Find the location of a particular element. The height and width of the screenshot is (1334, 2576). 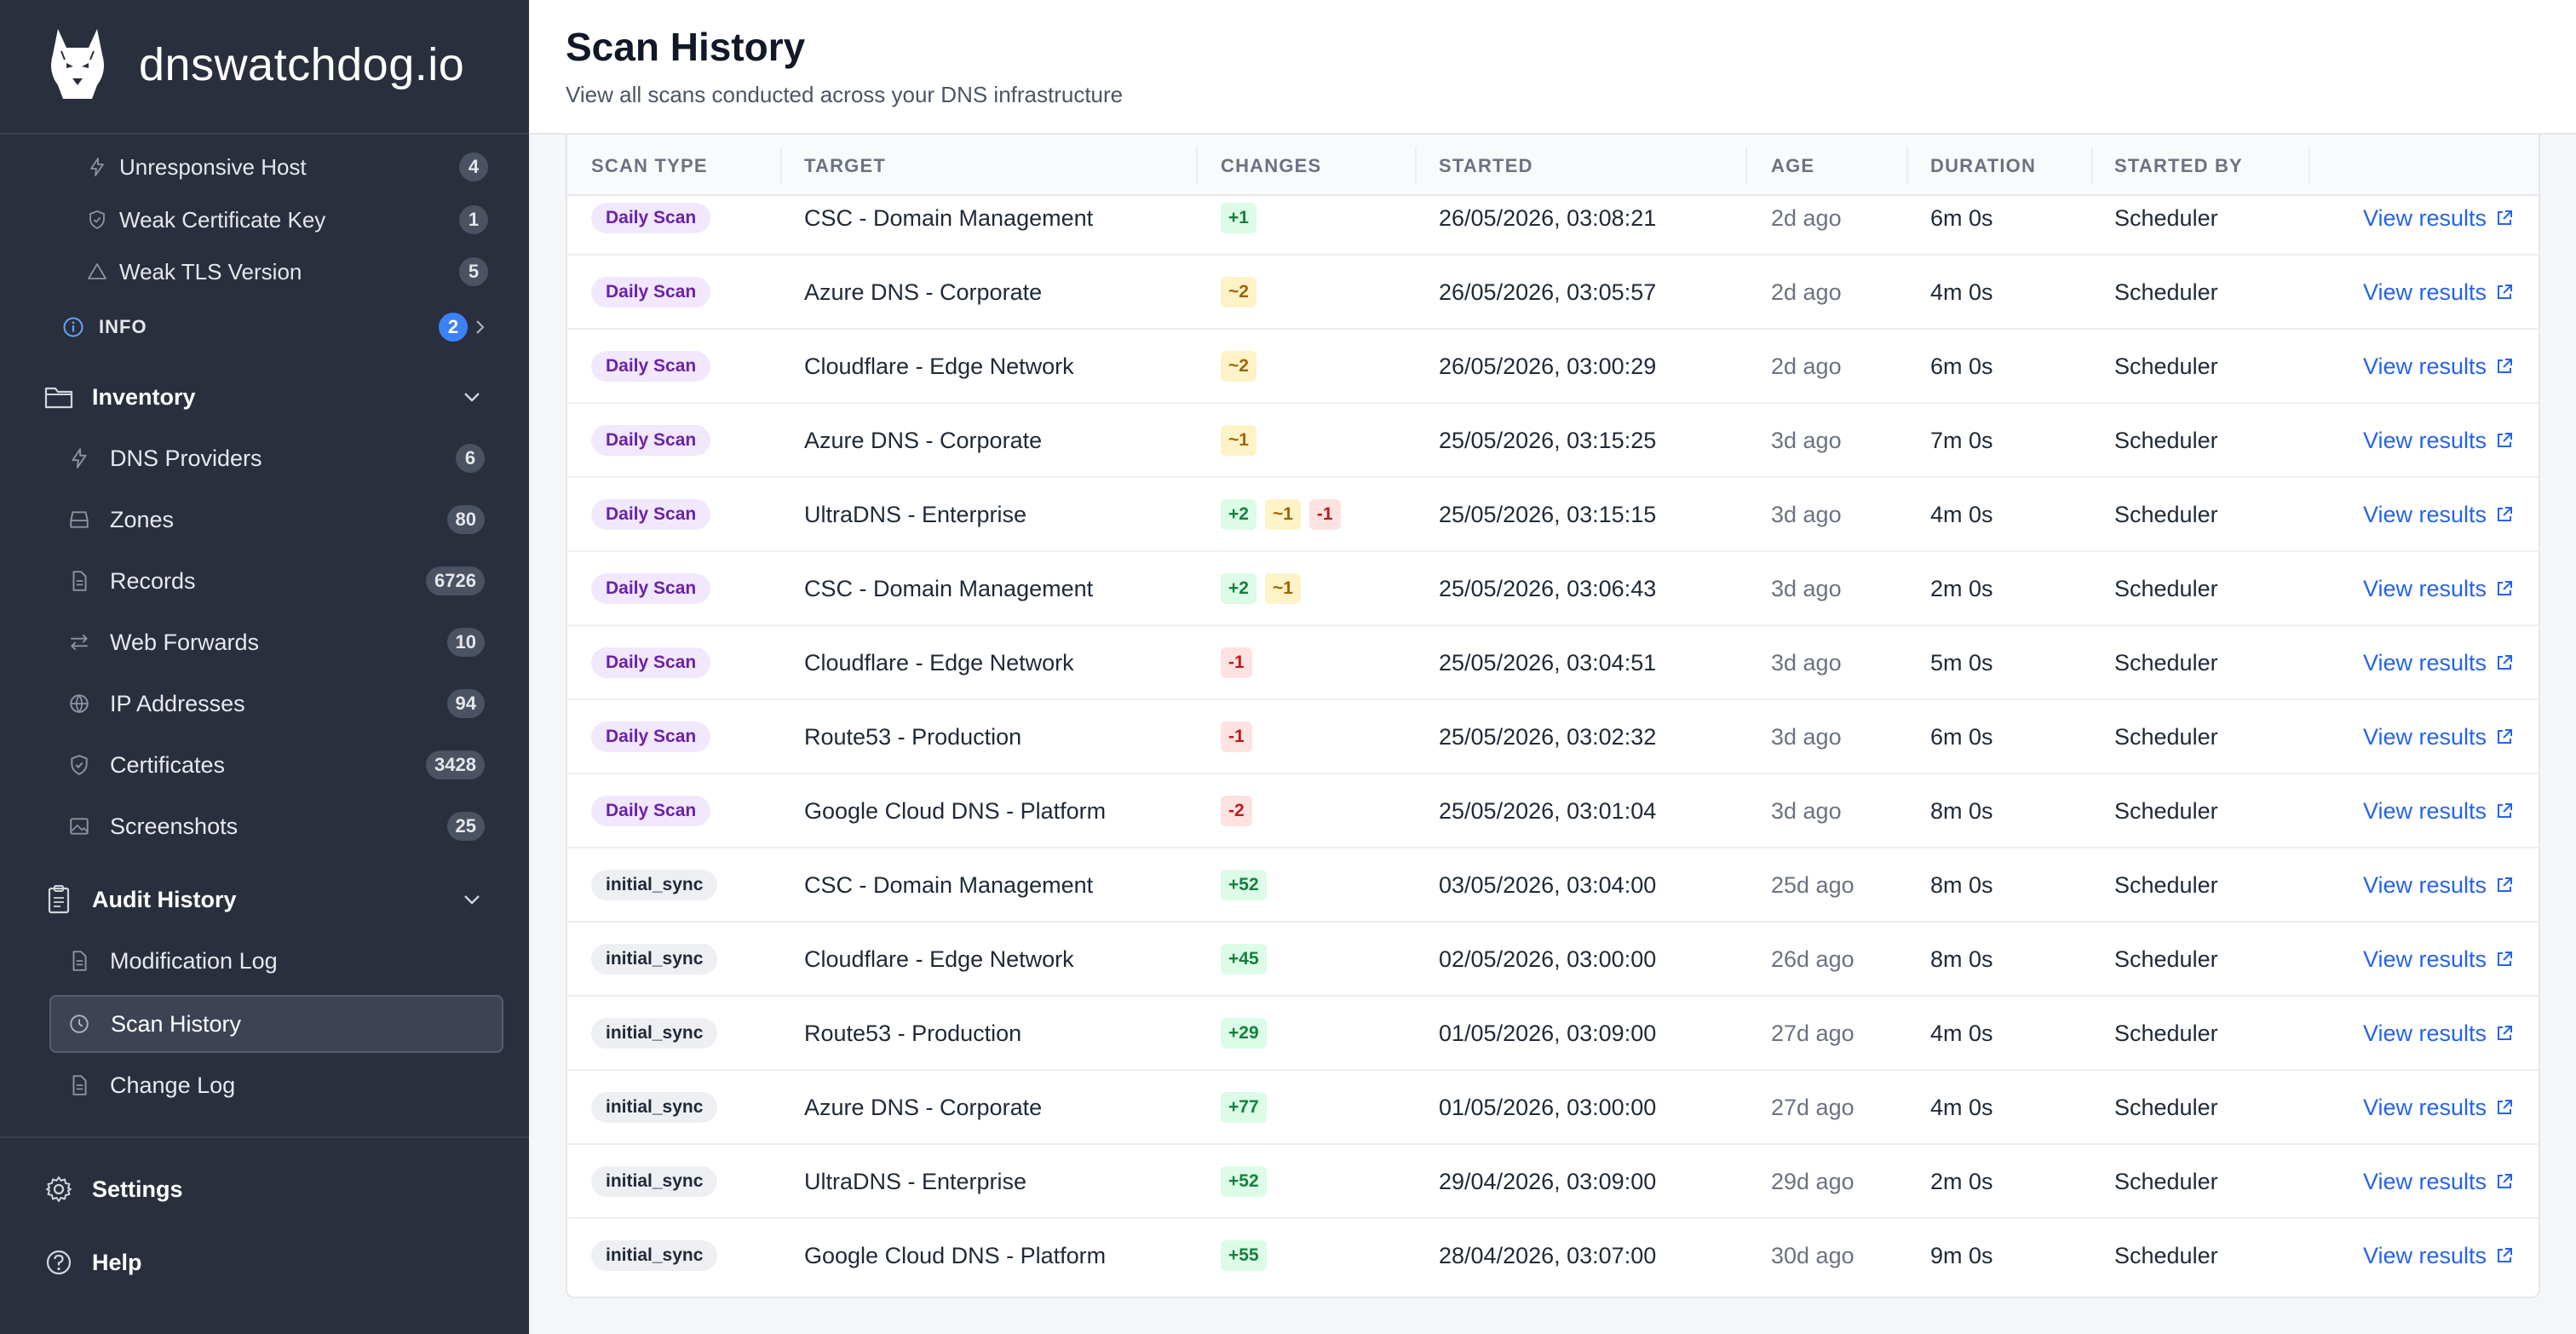

sidebar-item-web-forwards: Web Forwards 10 is located at coordinates (264, 642).